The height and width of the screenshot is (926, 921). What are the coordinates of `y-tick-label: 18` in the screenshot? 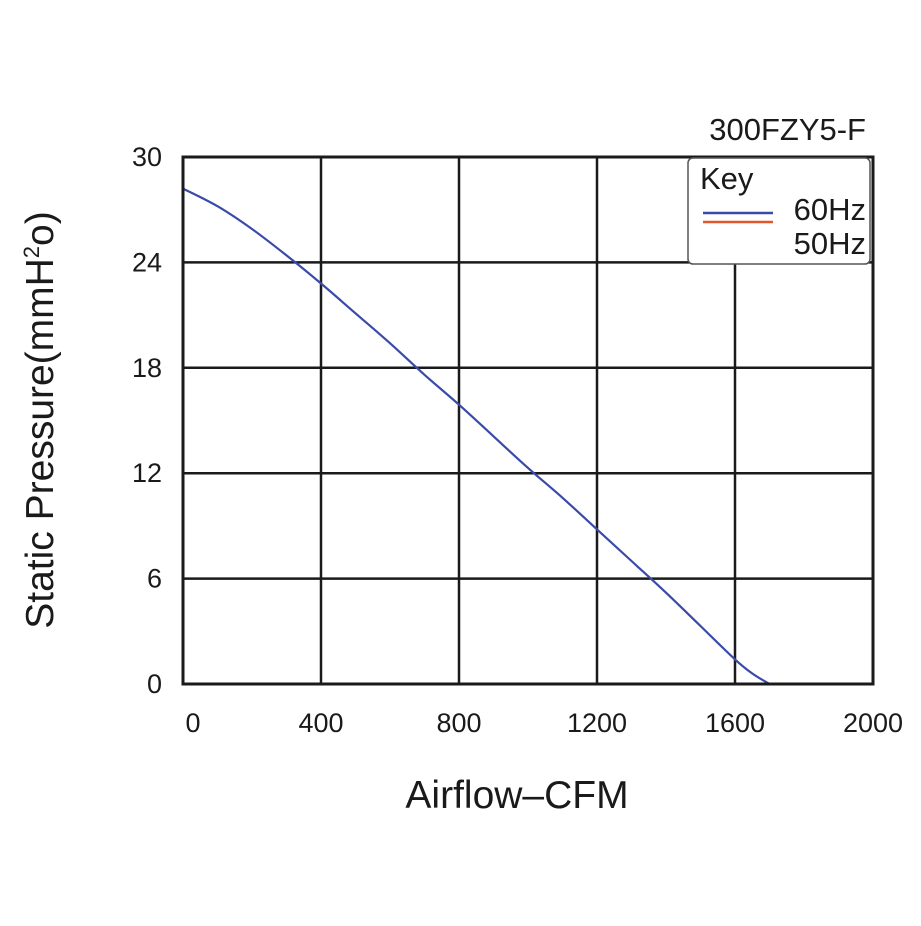 It's located at (147, 368).